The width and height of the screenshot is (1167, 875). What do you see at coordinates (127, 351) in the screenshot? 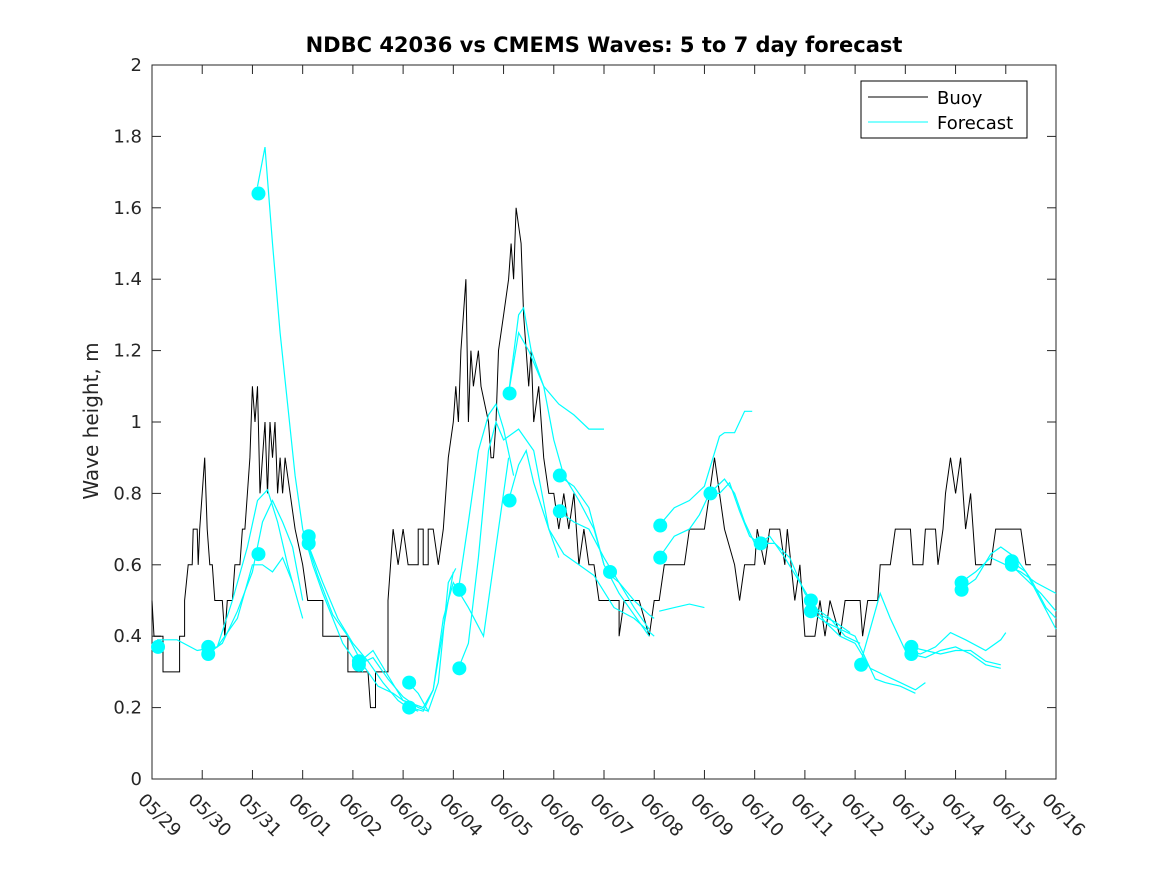
I see `y-tick-label: 1.2` at bounding box center [127, 351].